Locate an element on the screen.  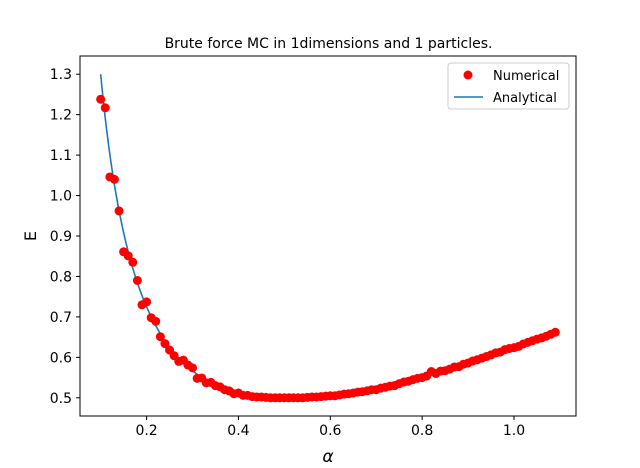
x-tick-label: 0.2 is located at coordinates (146, 431).